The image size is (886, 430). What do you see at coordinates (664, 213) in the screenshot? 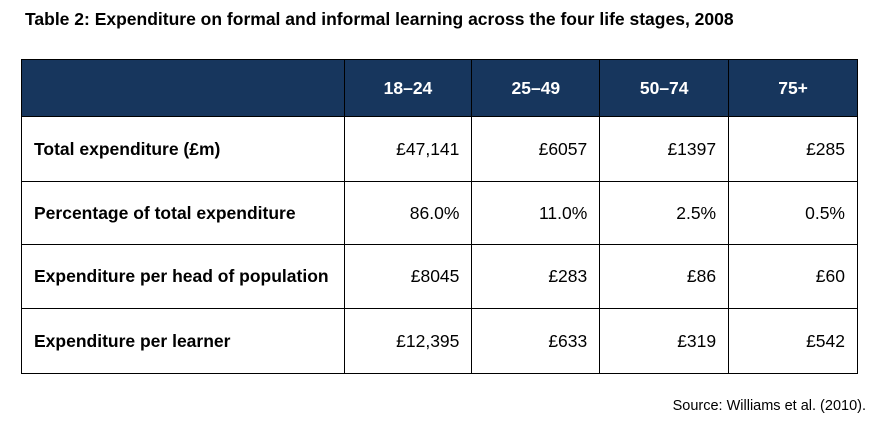
I see `table-cell: 2.5%` at bounding box center [664, 213].